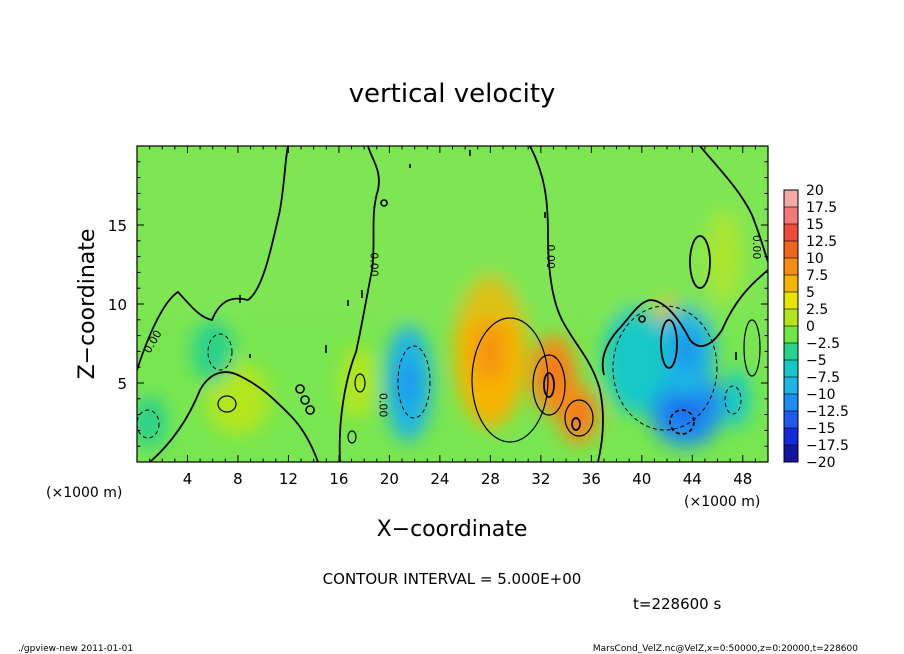 This screenshot has height=654, width=904. I want to click on x-tick-label: 28, so click(490, 479).